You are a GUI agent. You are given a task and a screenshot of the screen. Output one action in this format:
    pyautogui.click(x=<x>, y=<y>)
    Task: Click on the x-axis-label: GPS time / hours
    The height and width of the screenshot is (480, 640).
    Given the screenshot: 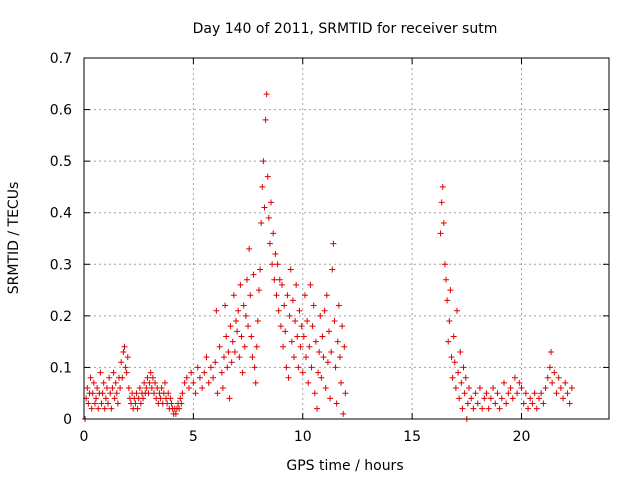 What is the action you would take?
    pyautogui.click(x=344, y=466)
    